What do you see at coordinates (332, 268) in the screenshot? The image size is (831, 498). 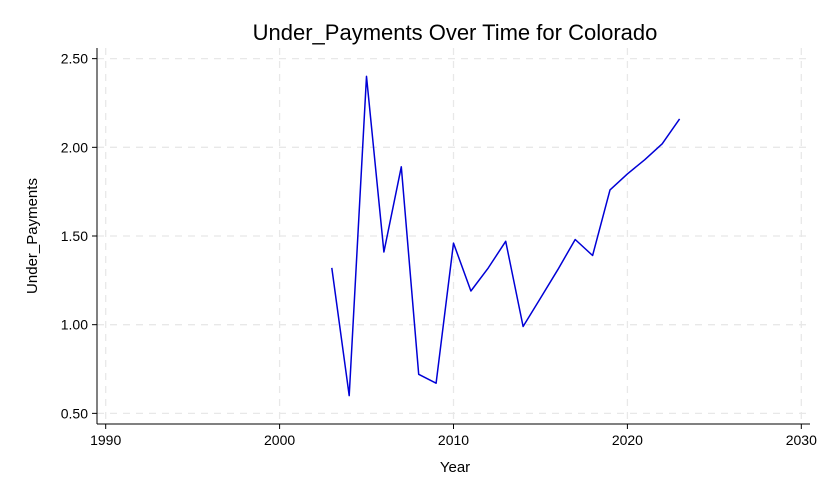 I see `data-point-2003` at bounding box center [332, 268].